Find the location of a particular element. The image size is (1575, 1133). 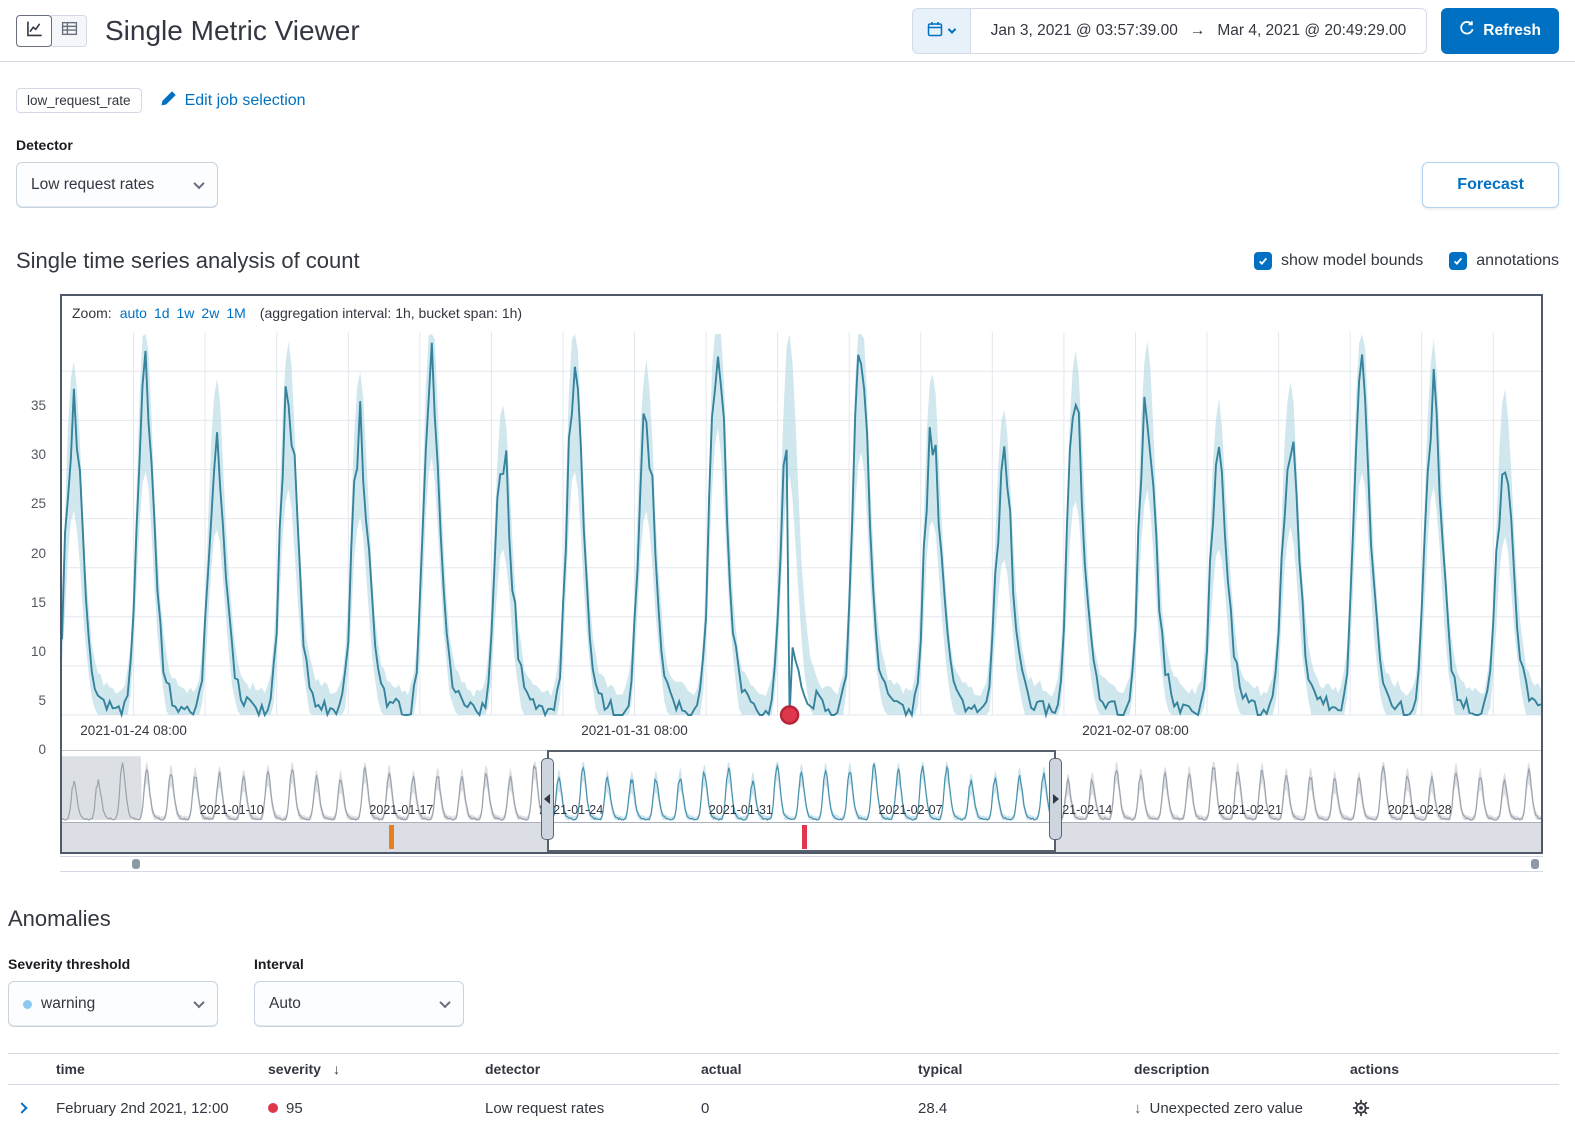

annotations-checkbox: annotations is located at coordinates (1504, 261).